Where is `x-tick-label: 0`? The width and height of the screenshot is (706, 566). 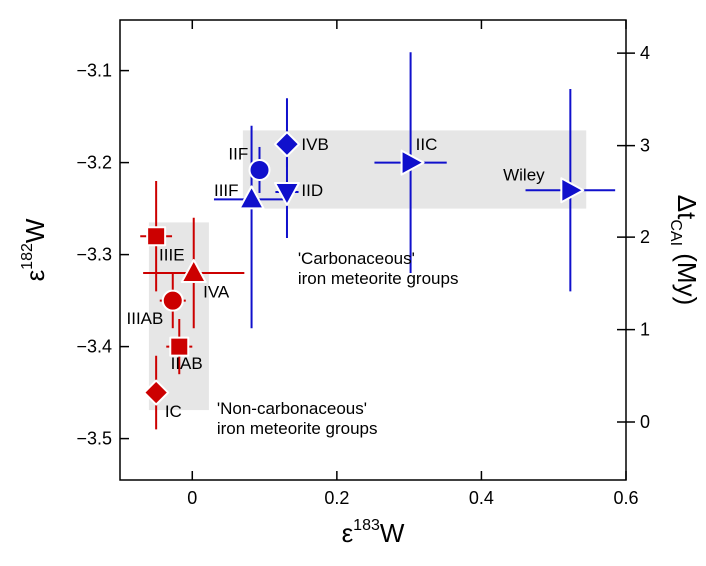 x-tick-label: 0 is located at coordinates (192, 498).